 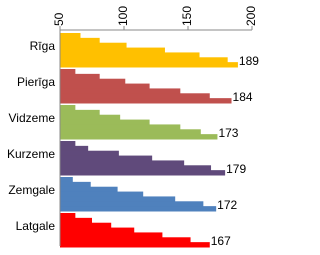 What do you see at coordinates (123, 16) in the screenshot?
I see `x-tick-label: 100` at bounding box center [123, 16].